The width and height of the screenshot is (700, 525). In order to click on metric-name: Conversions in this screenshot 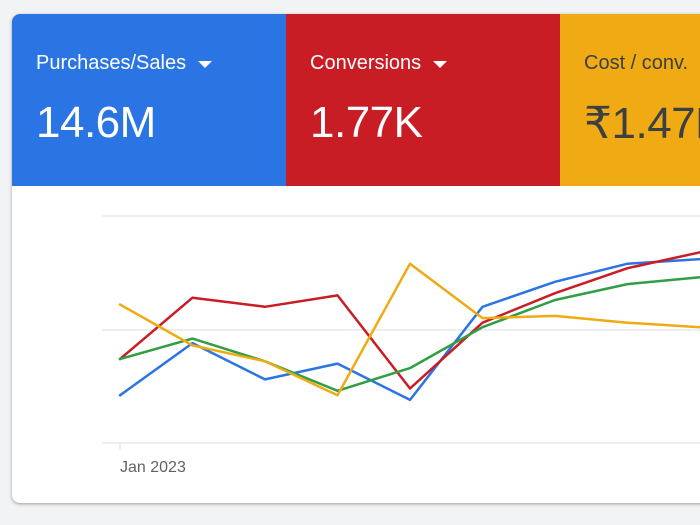, I will do `click(366, 63)`.